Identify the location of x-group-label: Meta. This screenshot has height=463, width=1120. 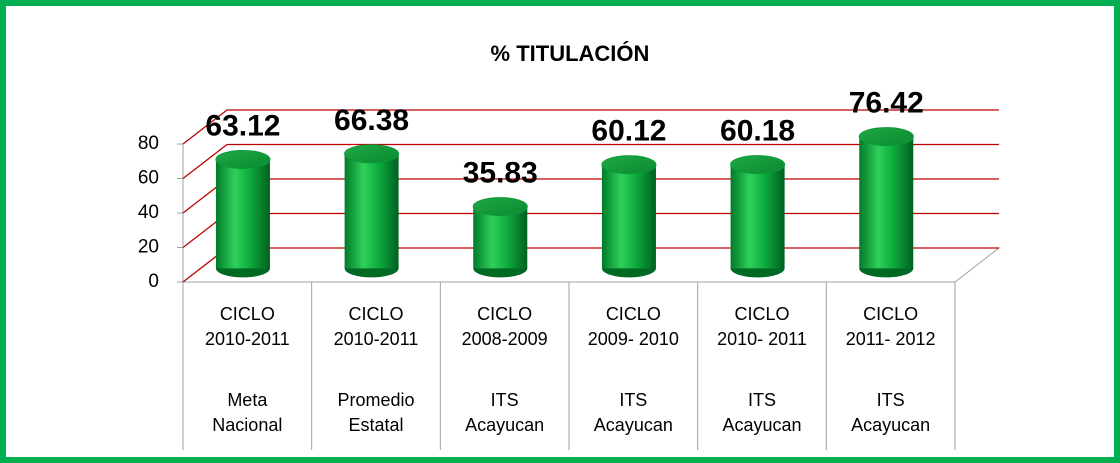
(247, 400).